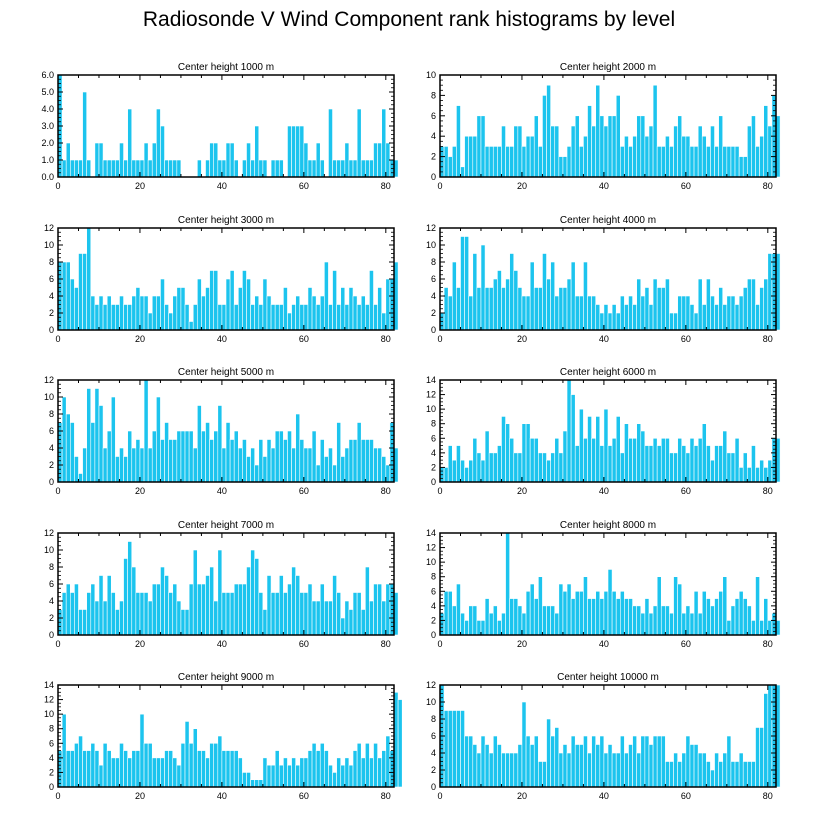 This screenshot has width=818, height=824. What do you see at coordinates (431, 409) in the screenshot?
I see `y-tick-label: 10` at bounding box center [431, 409].